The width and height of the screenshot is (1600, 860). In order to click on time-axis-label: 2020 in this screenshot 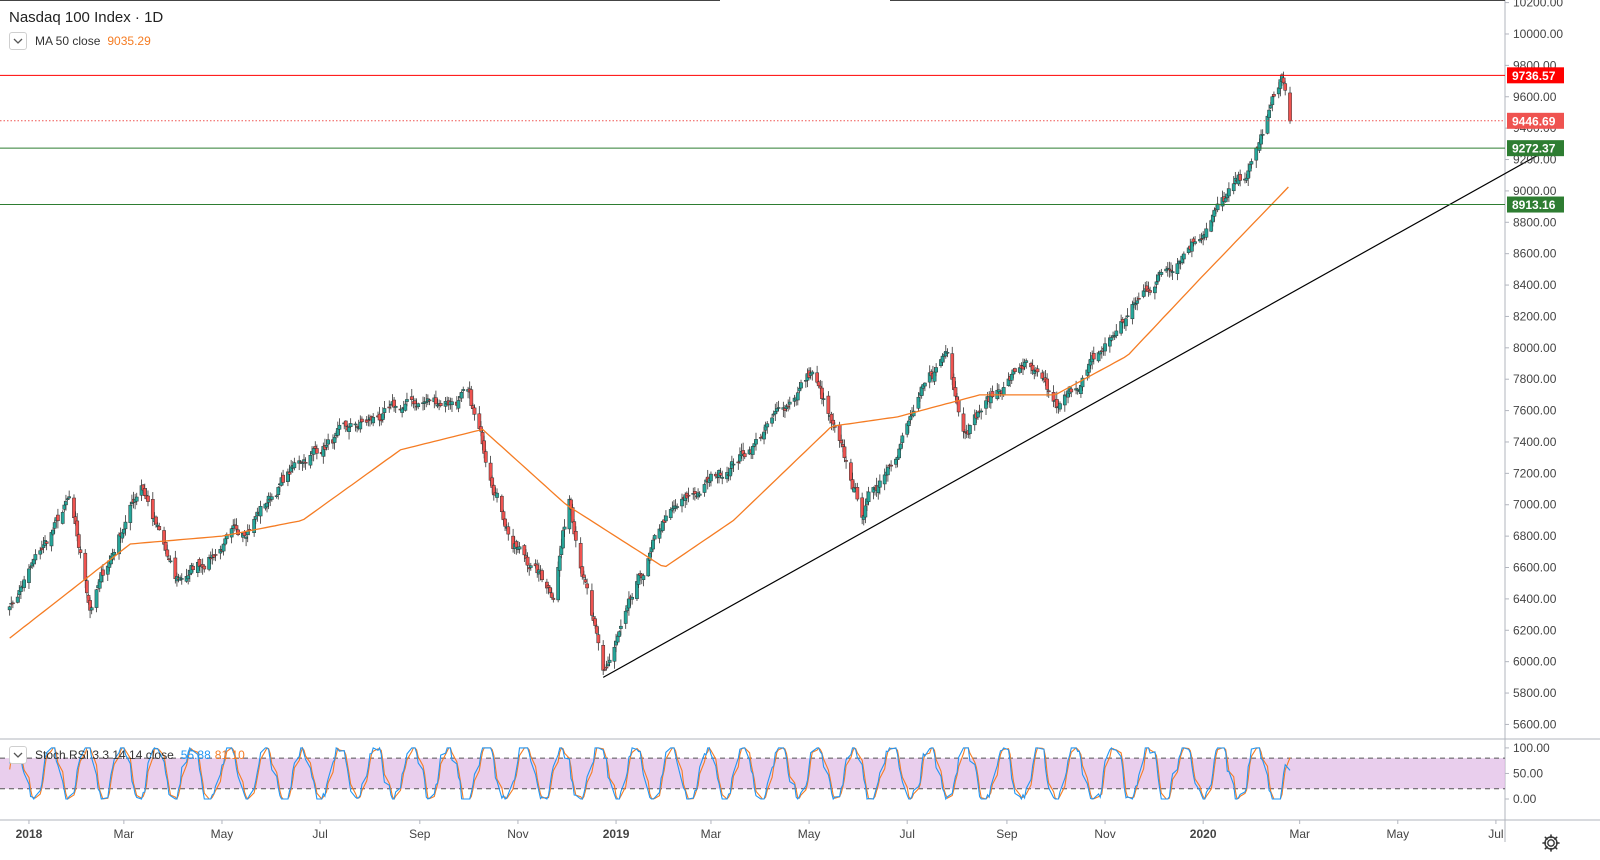, I will do `click(1203, 834)`.